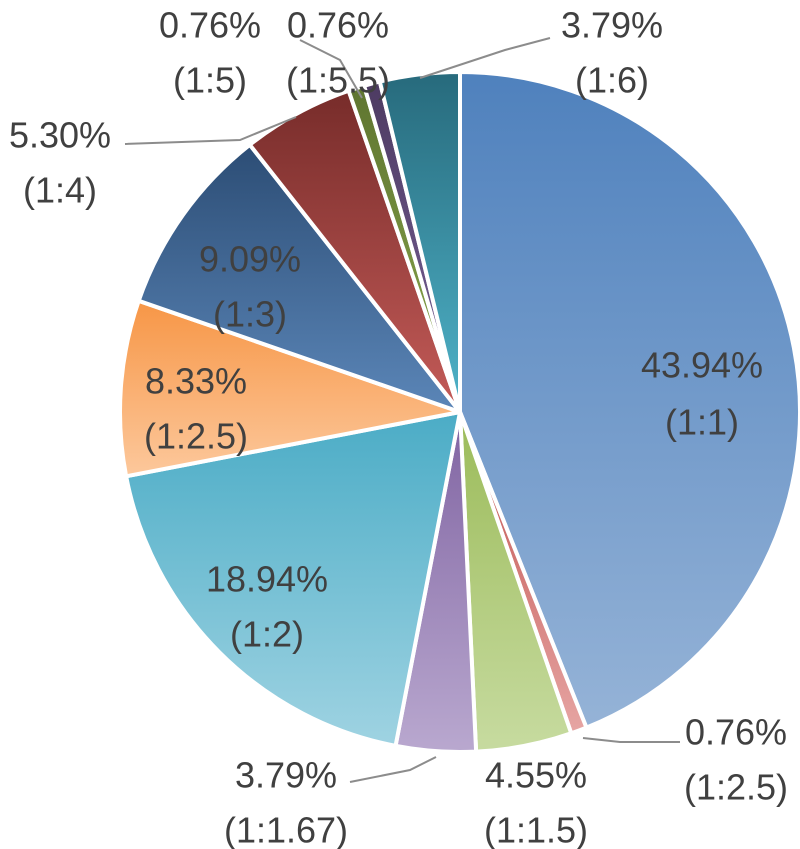 This screenshot has height=849, width=800. I want to click on slice-ratio-label: (1:4), so click(60, 190).